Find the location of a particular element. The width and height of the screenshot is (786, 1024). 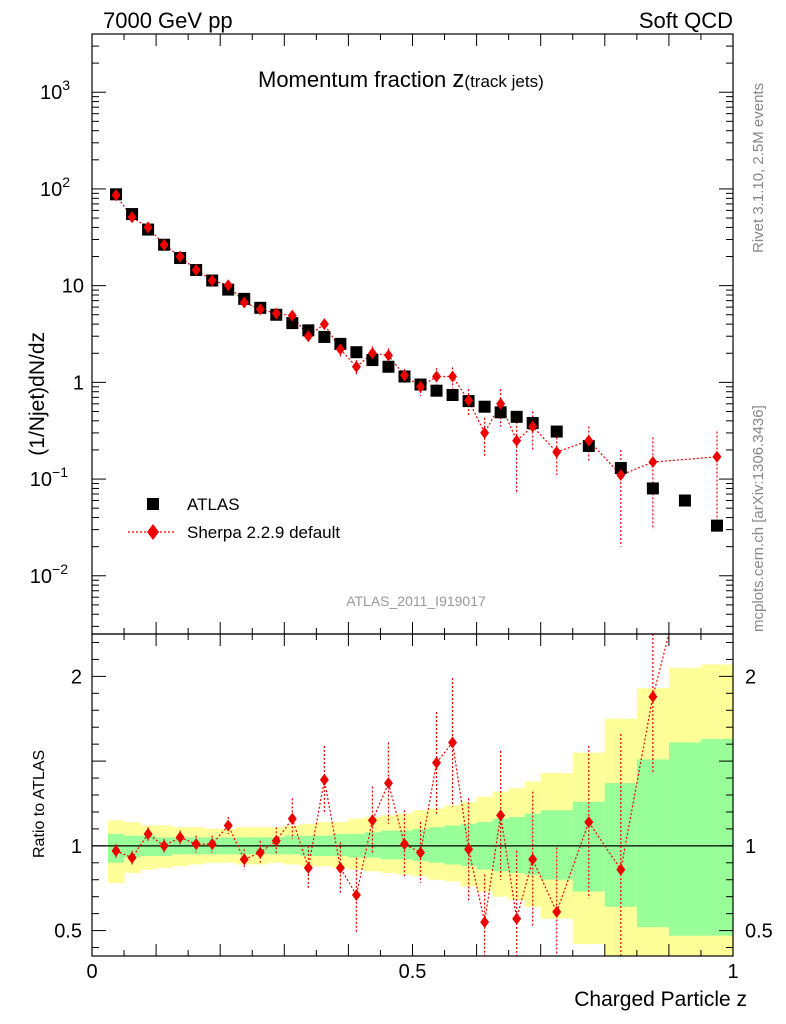

analysis-id: ATLAS_2011_I919017 is located at coordinates (416, 601).